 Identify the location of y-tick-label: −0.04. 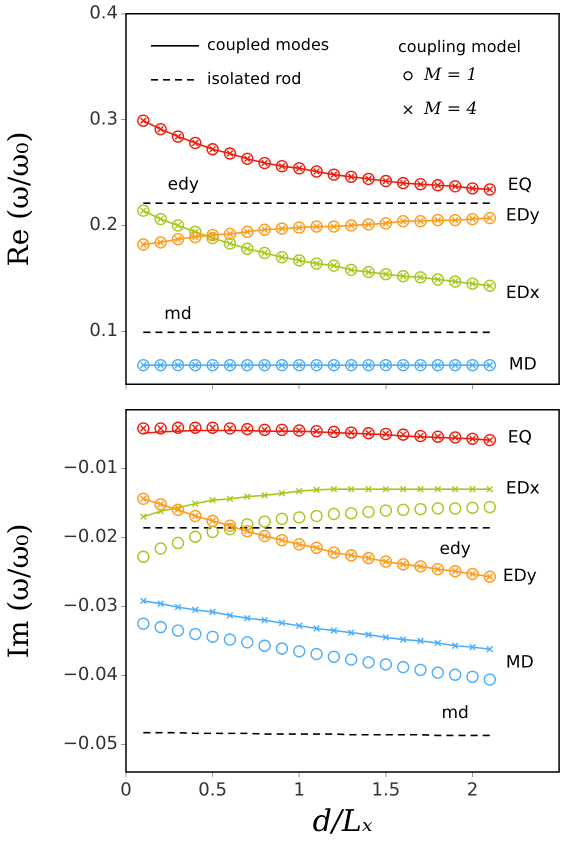
(90, 675).